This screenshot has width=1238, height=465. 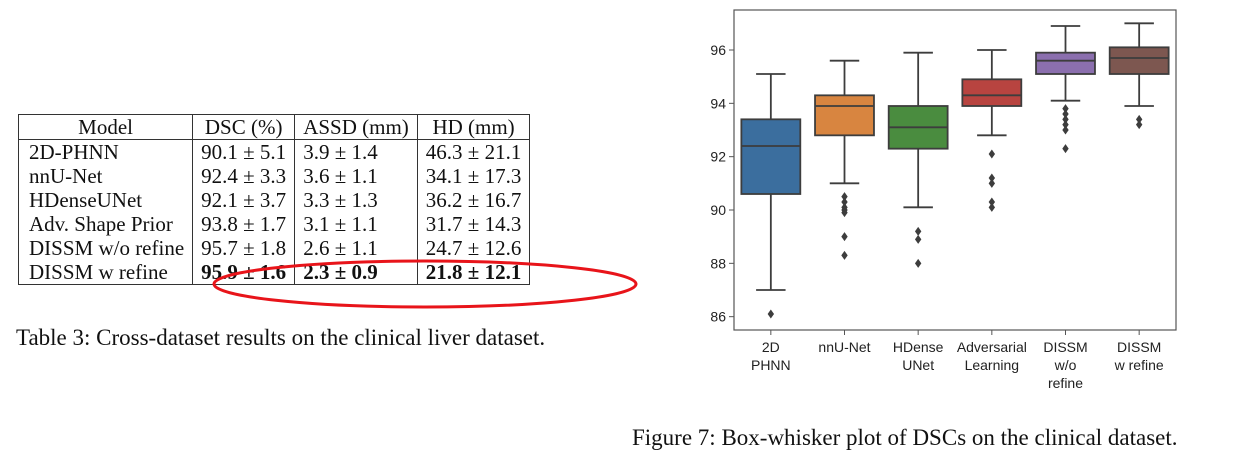 I want to click on hd-cell: 31.7 ± 14.3, so click(x=473, y=224).